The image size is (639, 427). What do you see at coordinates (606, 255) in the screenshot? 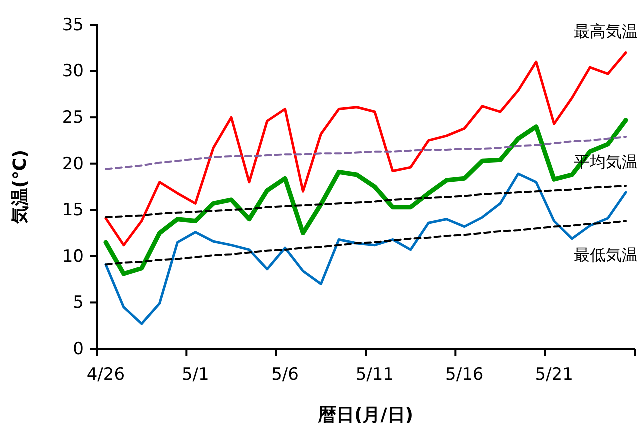
I see `series-label: 最低気温` at bounding box center [606, 255].